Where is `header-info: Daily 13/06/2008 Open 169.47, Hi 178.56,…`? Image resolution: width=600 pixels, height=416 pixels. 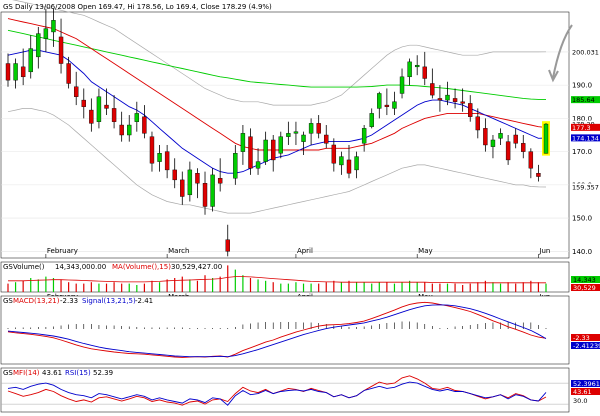 header-info: Daily 13/06/2008 Open 169.47, Hi 178.56,… is located at coordinates (143, 7).